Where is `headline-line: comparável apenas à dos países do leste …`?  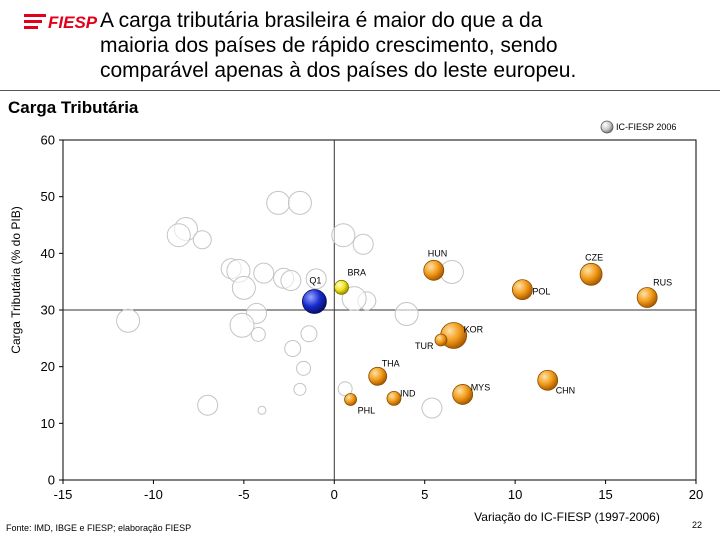 headline-line: comparável apenas à dos países do leste … is located at coordinates (338, 70).